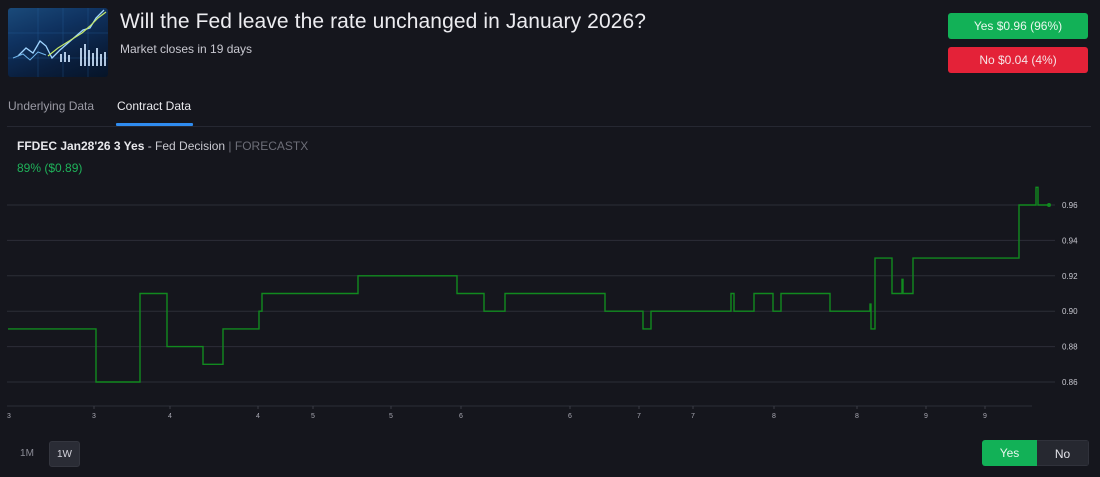 This screenshot has height=477, width=1100. I want to click on toggle-no-button: No, so click(1063, 453).